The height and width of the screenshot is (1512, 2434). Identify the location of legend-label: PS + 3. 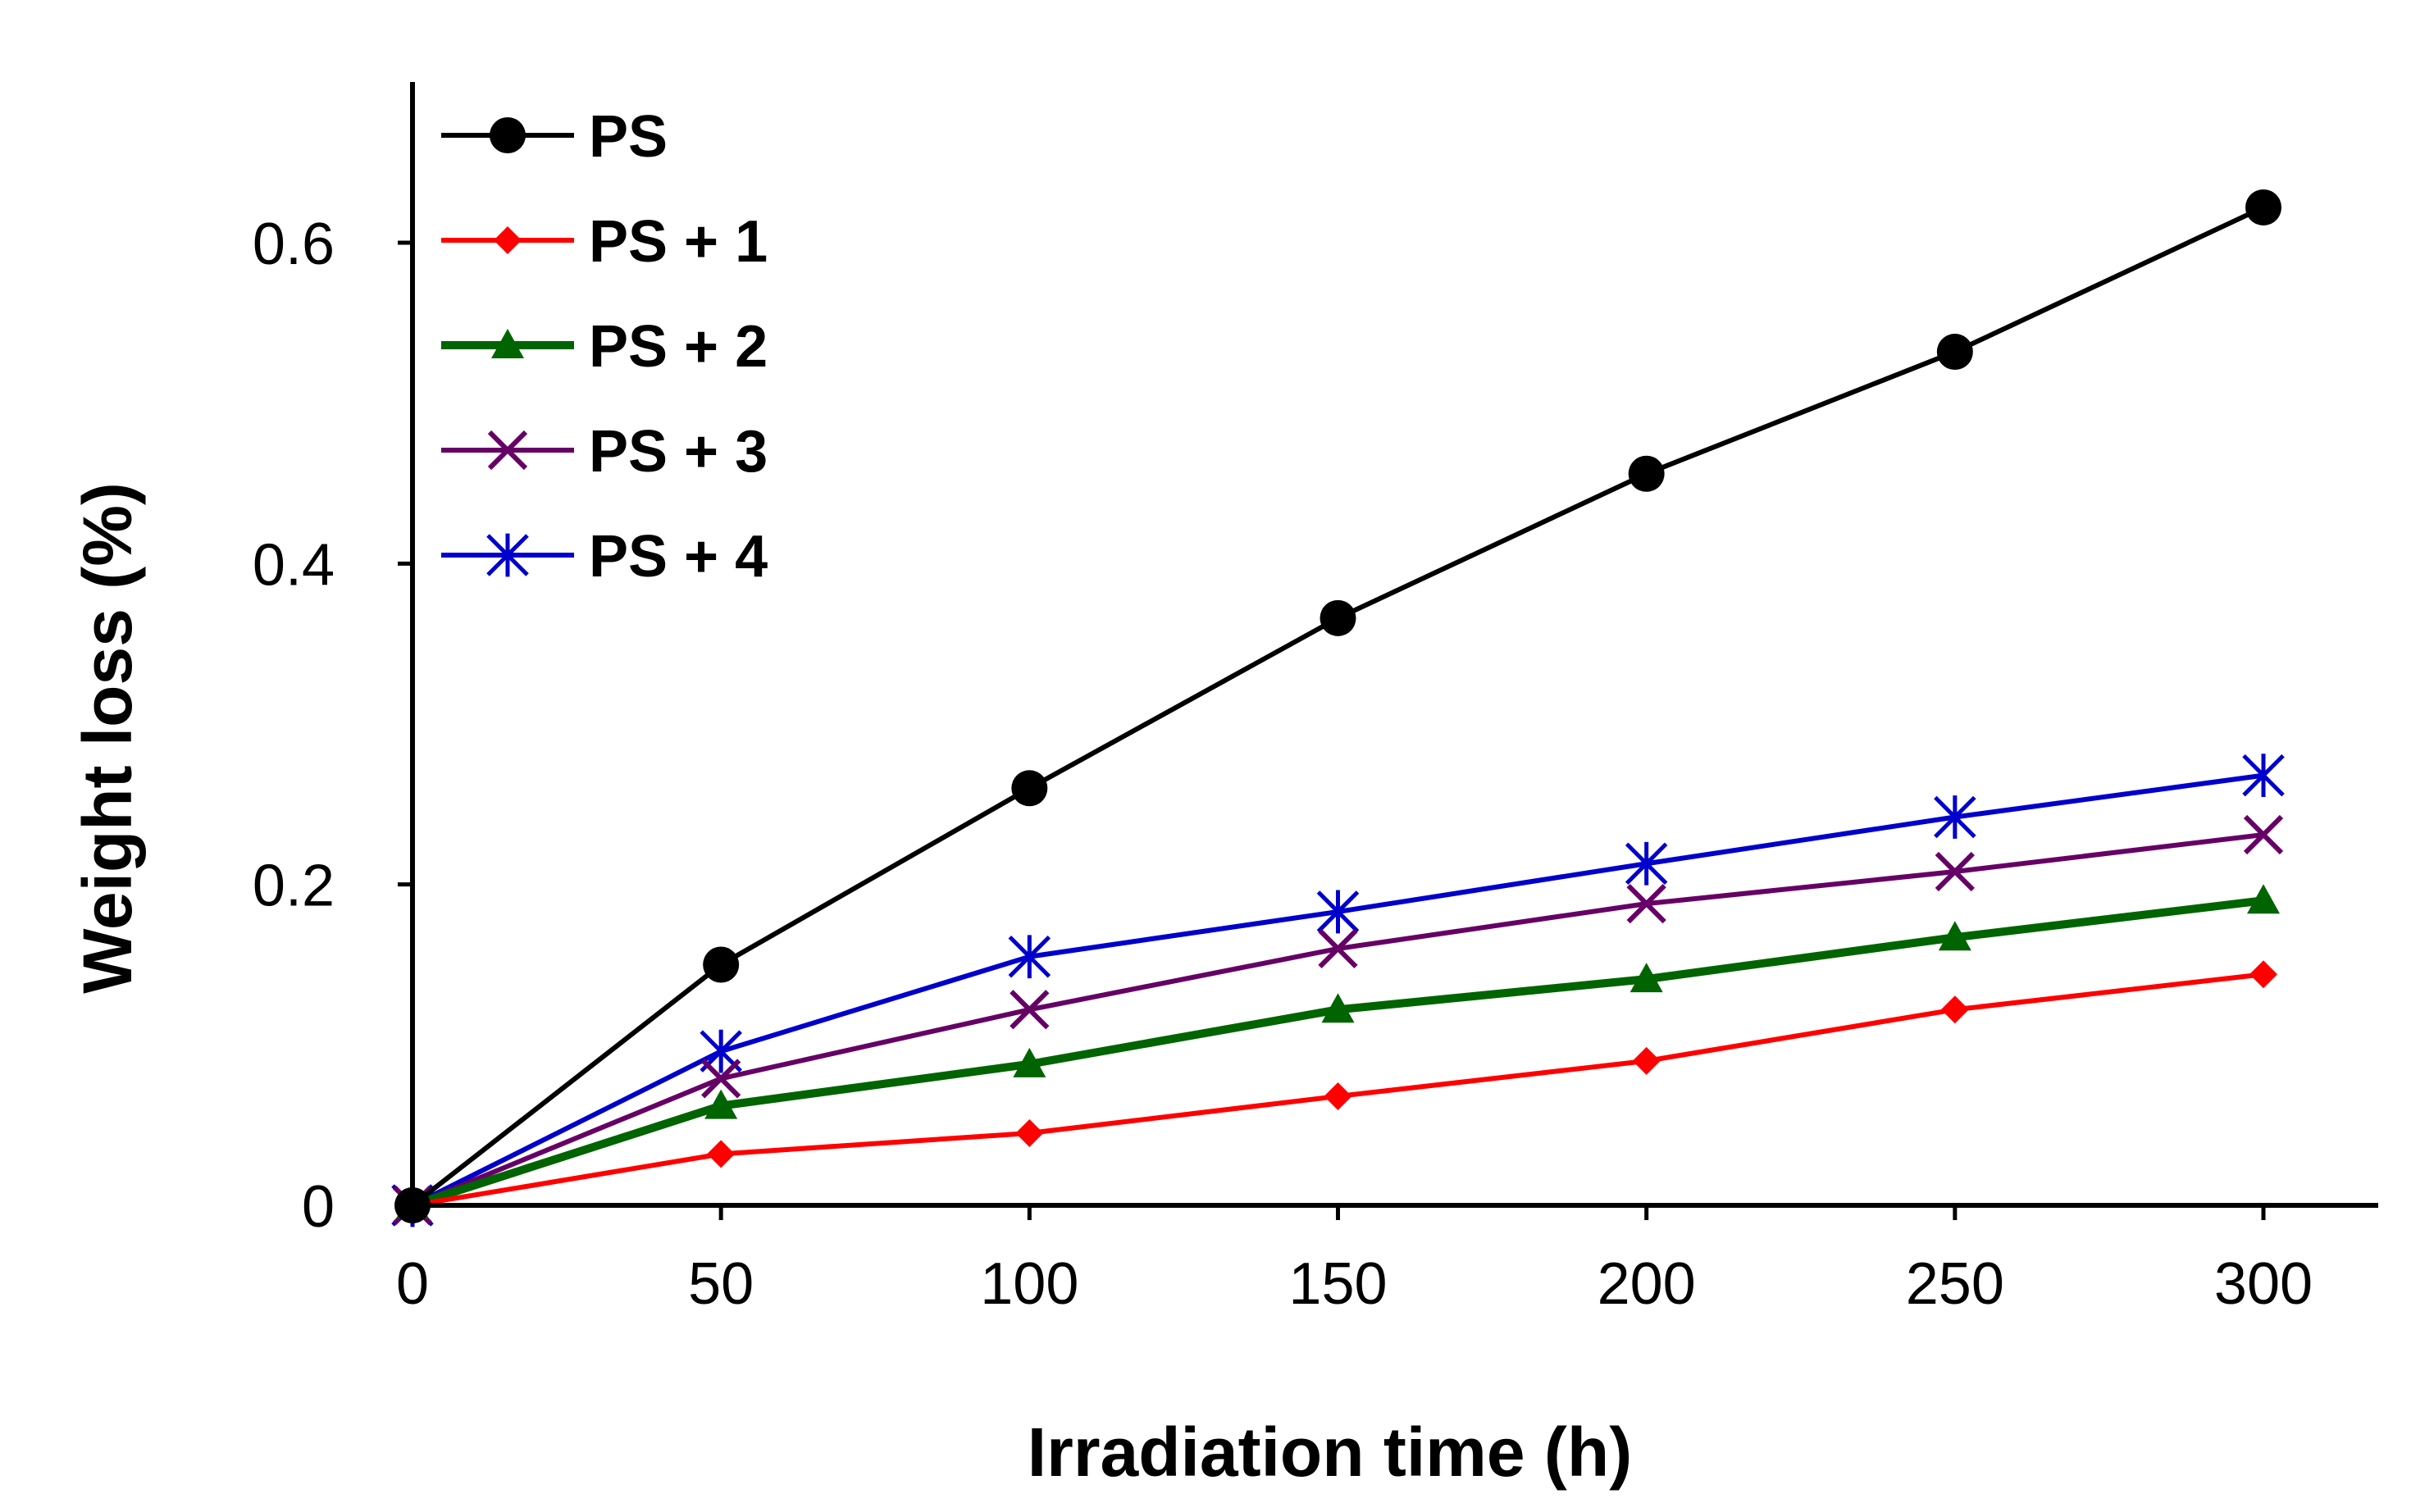
(678, 452).